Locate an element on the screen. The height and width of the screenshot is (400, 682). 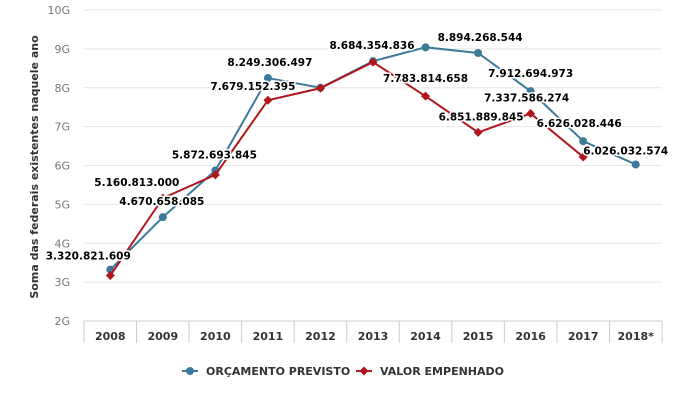
legend-item-orcamento-previsto: ORÇAMENTO PREVISTO is located at coordinates (266, 371).